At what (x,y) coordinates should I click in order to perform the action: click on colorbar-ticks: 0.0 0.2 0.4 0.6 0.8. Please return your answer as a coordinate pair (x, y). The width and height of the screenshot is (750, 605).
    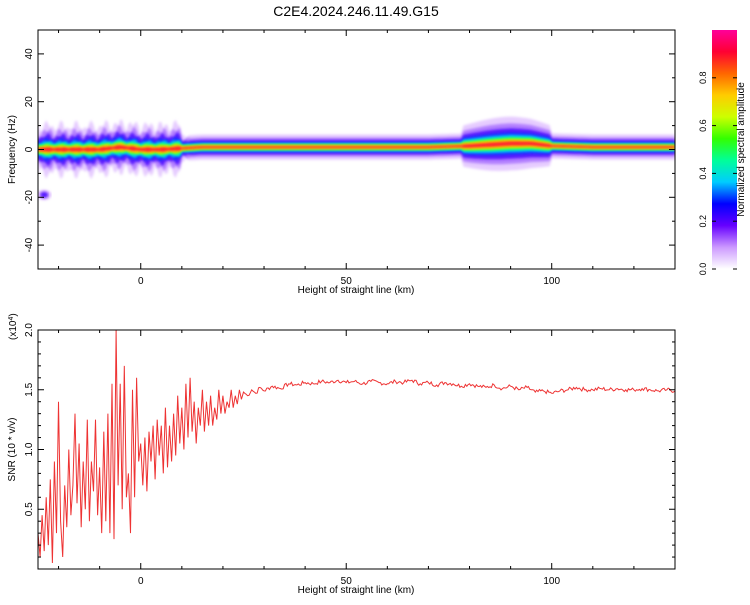
    Looking at the image, I should click on (717, 174).